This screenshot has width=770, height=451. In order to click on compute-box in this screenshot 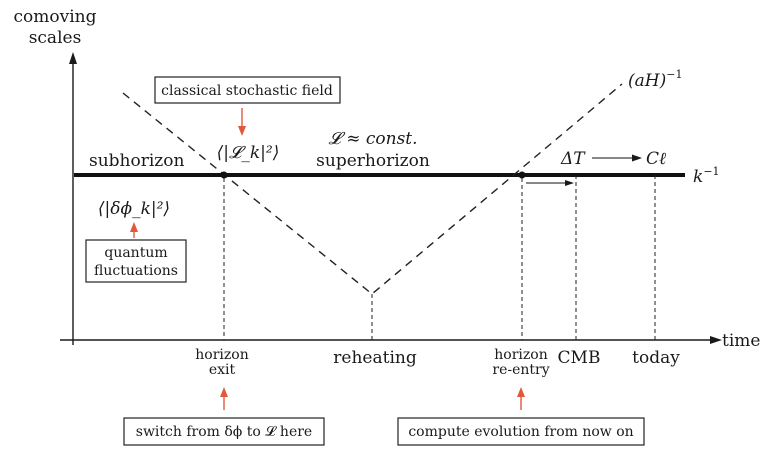, I will do `click(521, 431)`.